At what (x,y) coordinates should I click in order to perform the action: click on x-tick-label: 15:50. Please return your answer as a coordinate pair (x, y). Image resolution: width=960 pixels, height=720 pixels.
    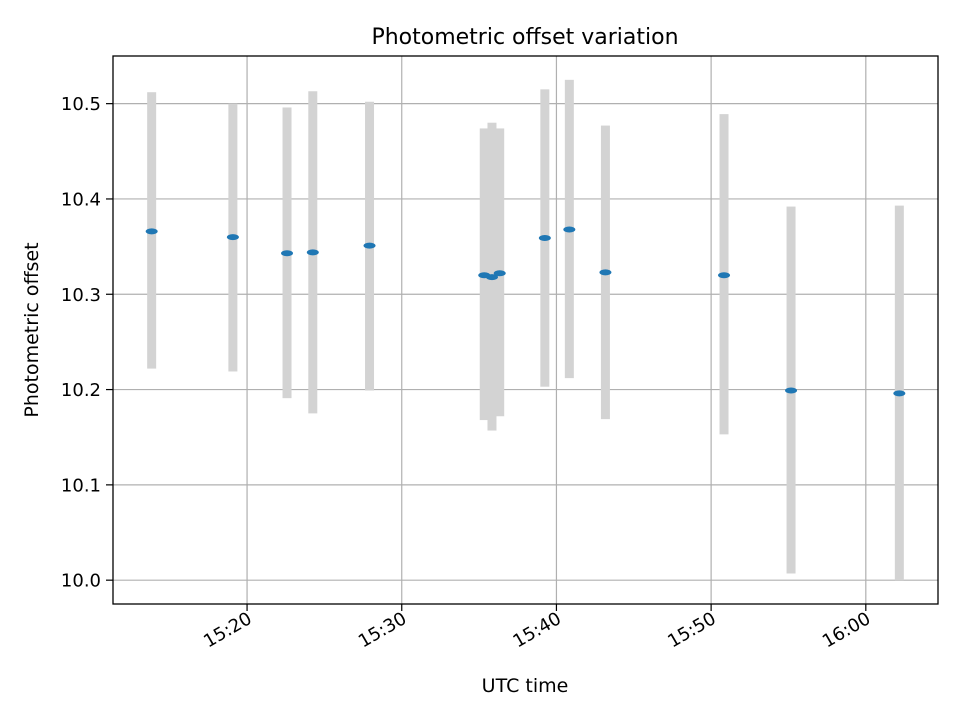
    Looking at the image, I should click on (691, 630).